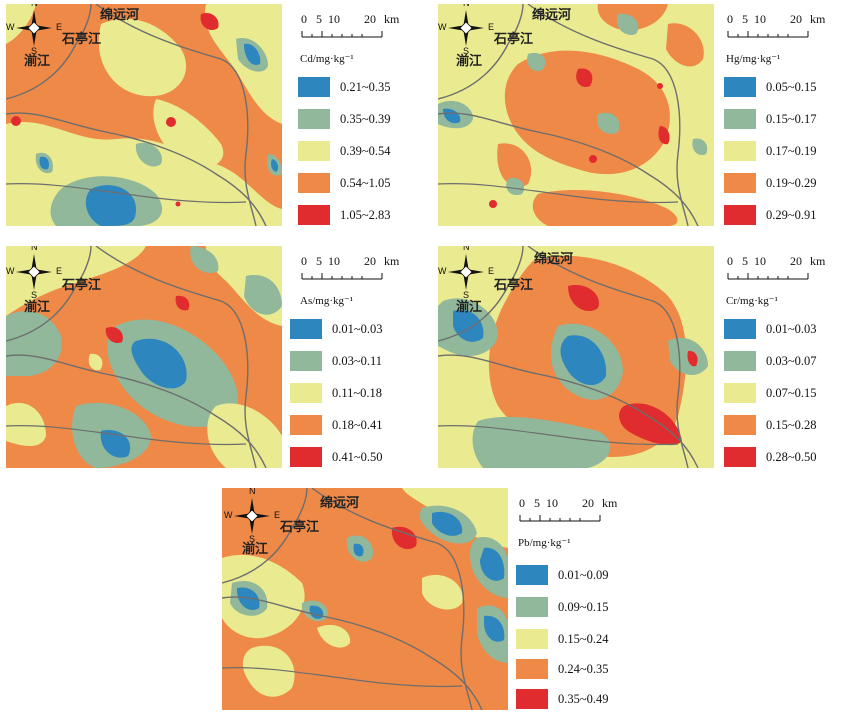 The image size is (852, 720). I want to click on legend-item: 0.18~0.41, so click(336, 425).